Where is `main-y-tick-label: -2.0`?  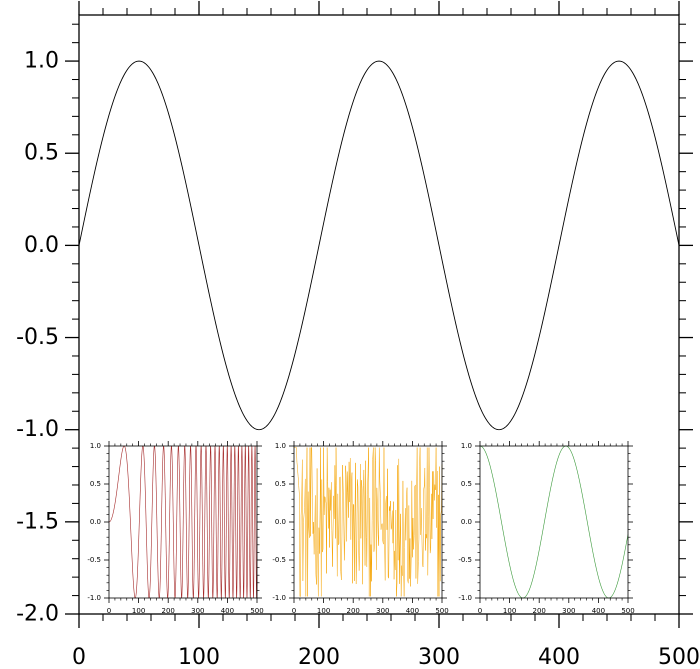
main-y-tick-label: -2.0 is located at coordinates (37, 614).